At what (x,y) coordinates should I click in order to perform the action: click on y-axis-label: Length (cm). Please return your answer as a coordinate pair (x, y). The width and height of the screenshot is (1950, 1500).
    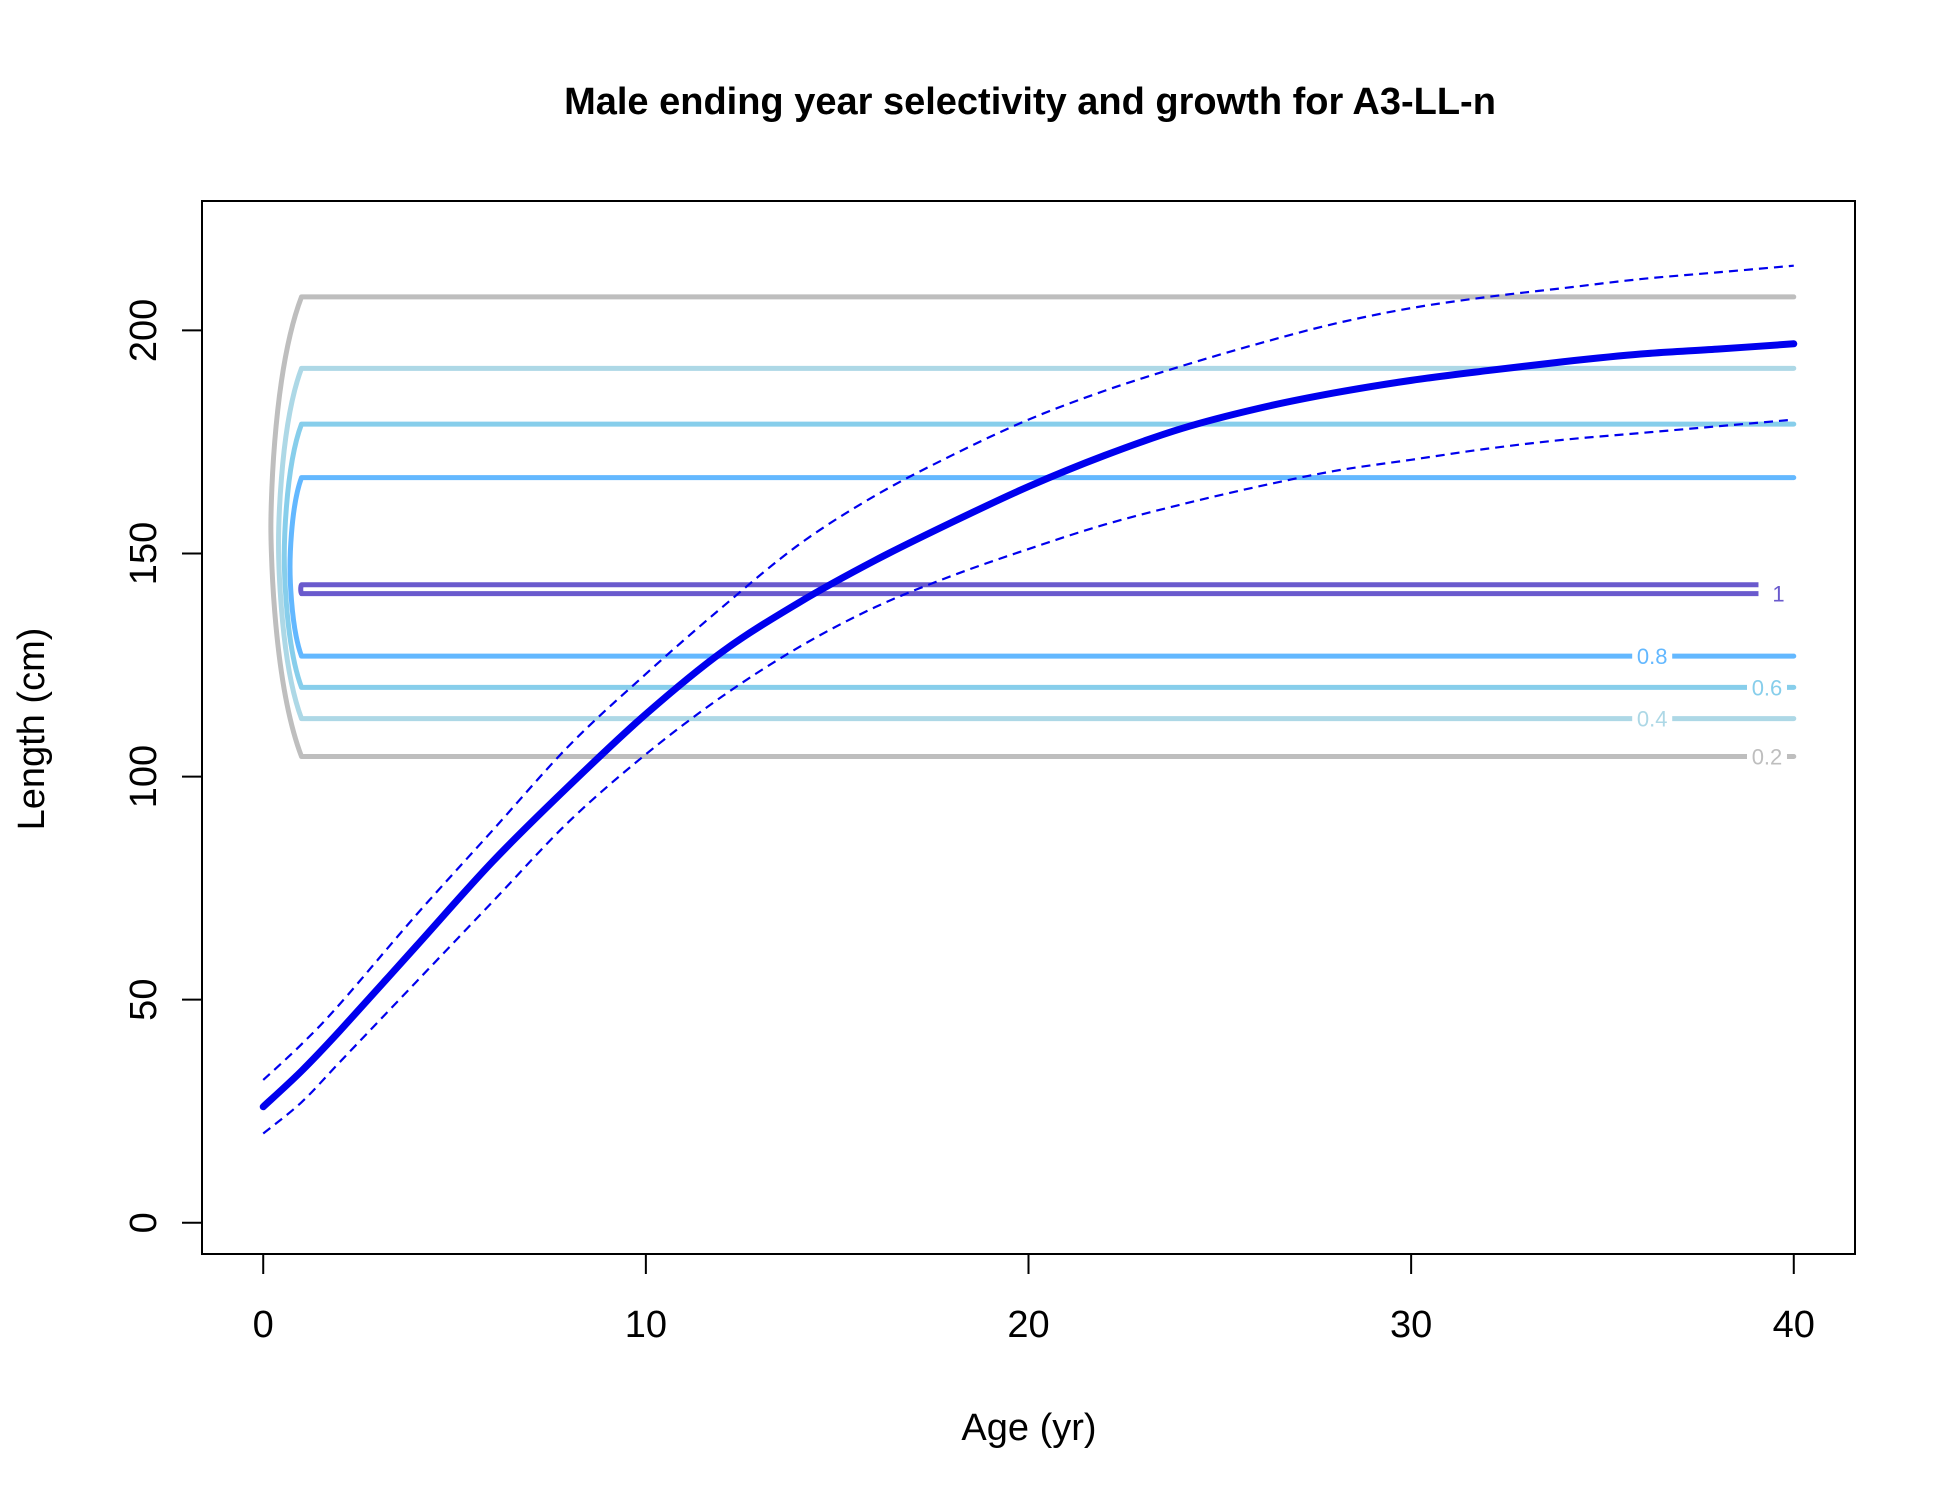
    Looking at the image, I should click on (32, 729).